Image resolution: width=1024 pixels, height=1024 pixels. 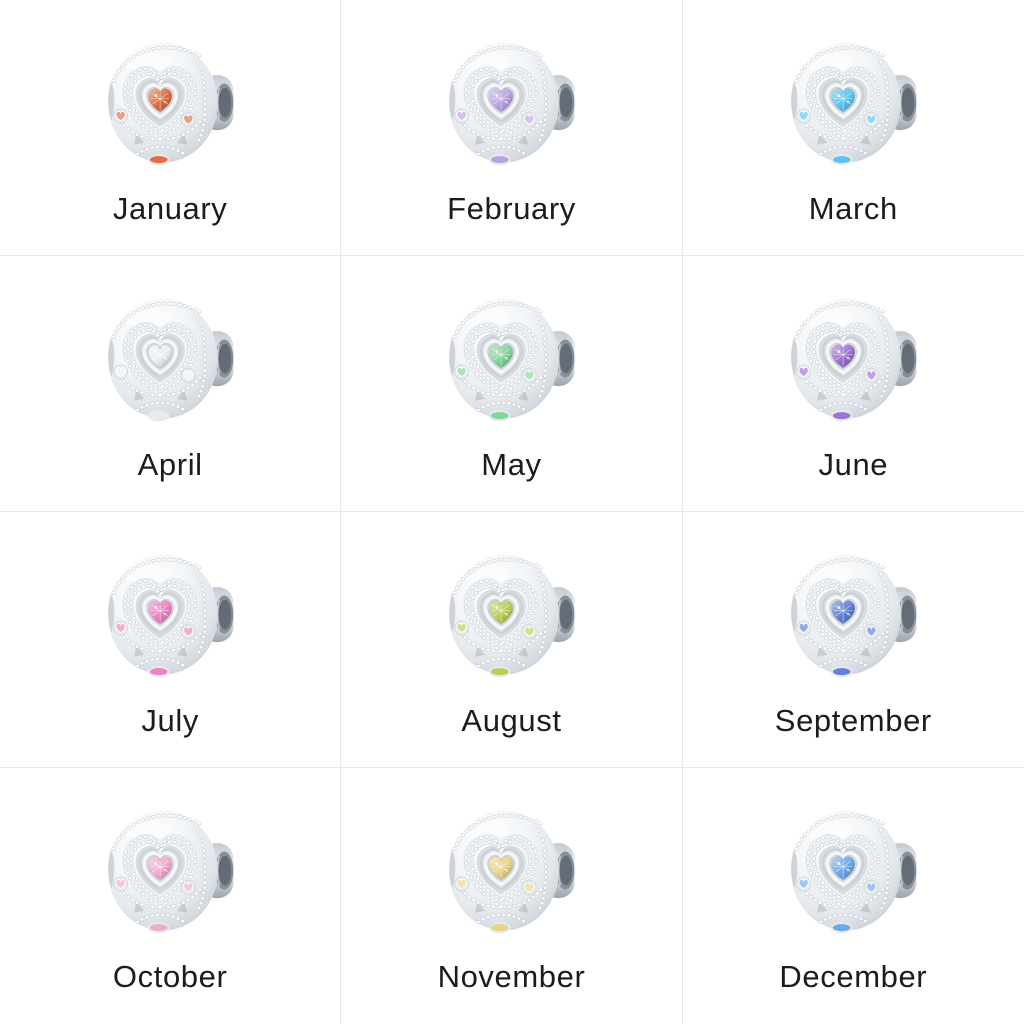 What do you see at coordinates (511, 360) in the screenshot?
I see `may-charm-image` at bounding box center [511, 360].